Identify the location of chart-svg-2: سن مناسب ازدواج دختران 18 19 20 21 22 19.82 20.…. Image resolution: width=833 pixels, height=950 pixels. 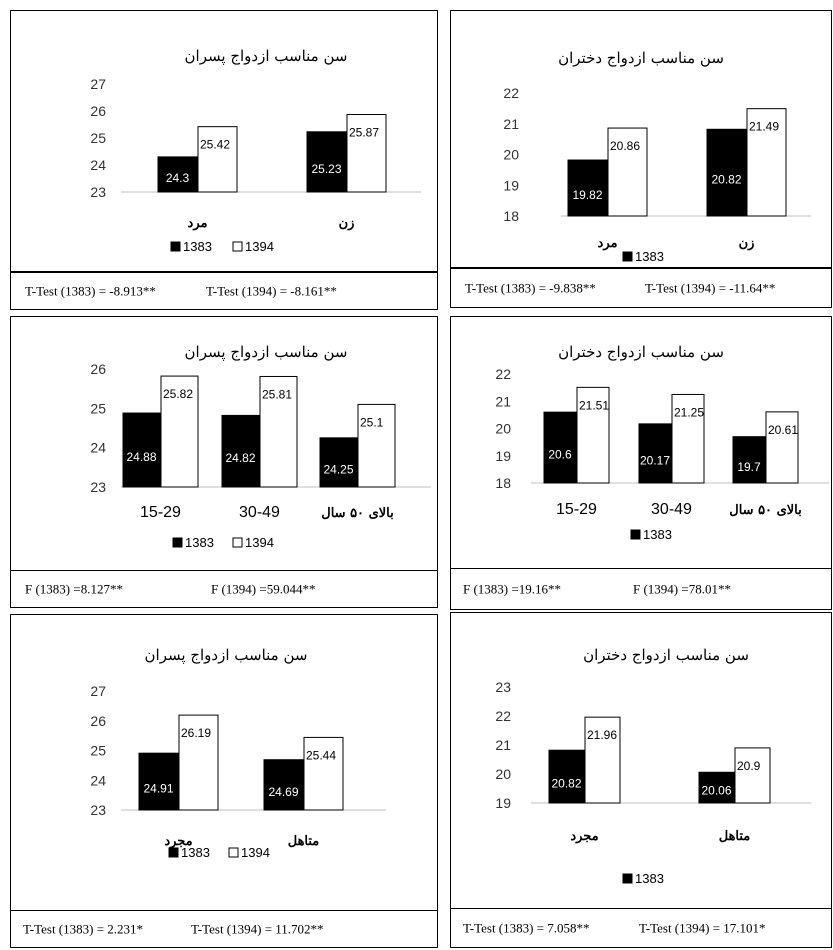
(657, 156).